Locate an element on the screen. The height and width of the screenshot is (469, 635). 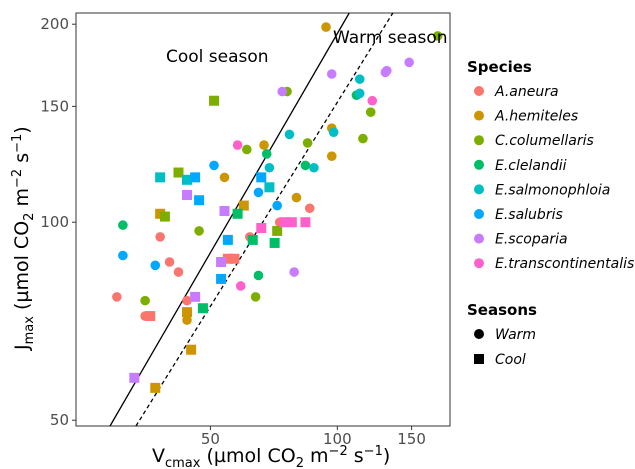
legend-key-e-salubris is located at coordinates (479, 214).